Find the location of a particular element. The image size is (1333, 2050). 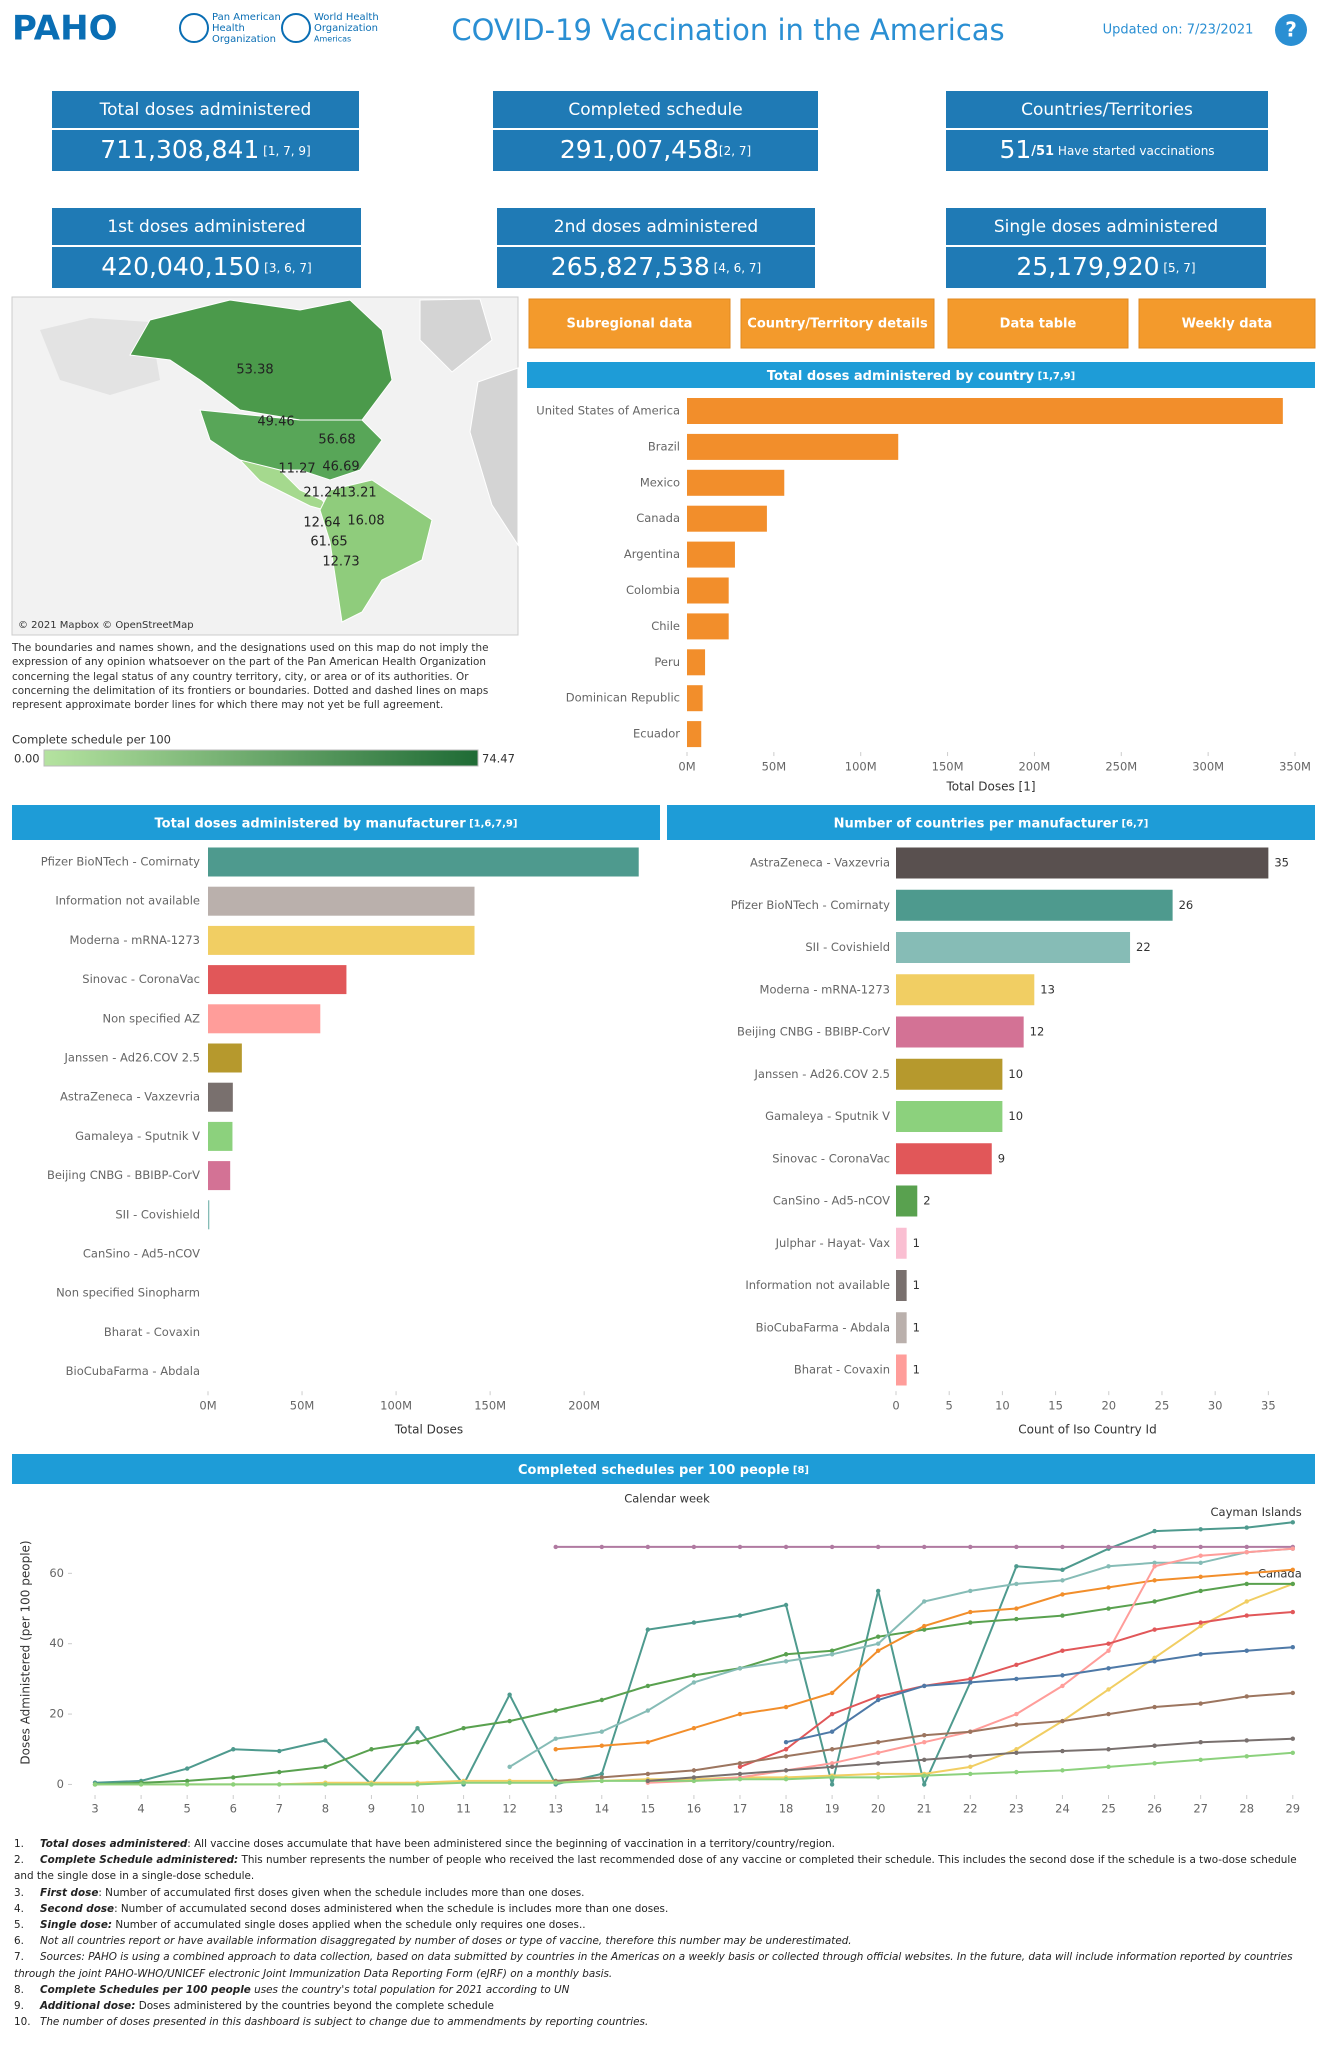

note-num: 3. is located at coordinates (19, 1892).